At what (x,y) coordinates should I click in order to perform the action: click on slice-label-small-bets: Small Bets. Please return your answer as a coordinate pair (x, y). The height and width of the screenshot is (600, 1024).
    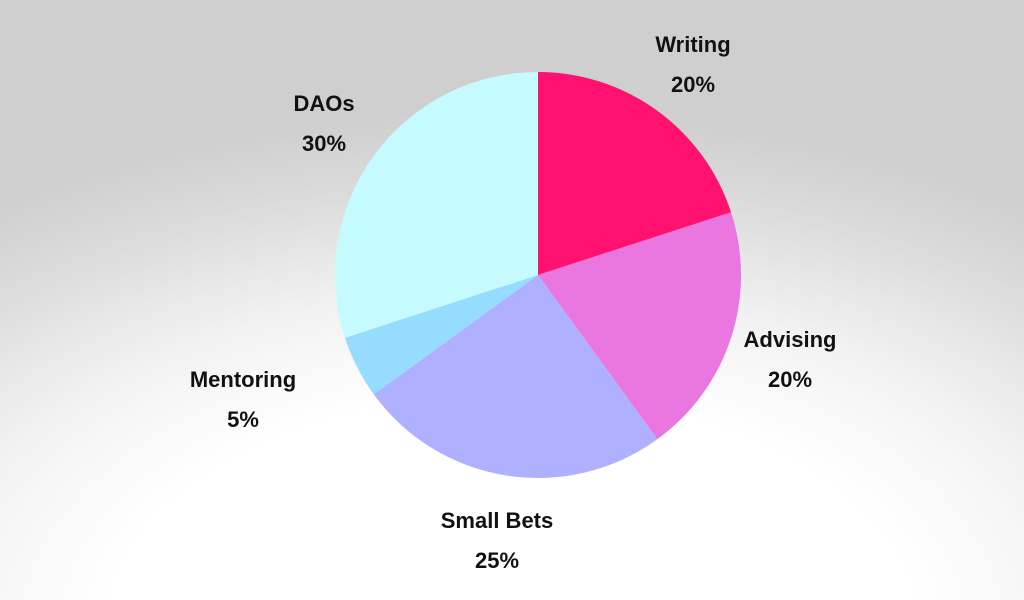
    Looking at the image, I should click on (497, 520).